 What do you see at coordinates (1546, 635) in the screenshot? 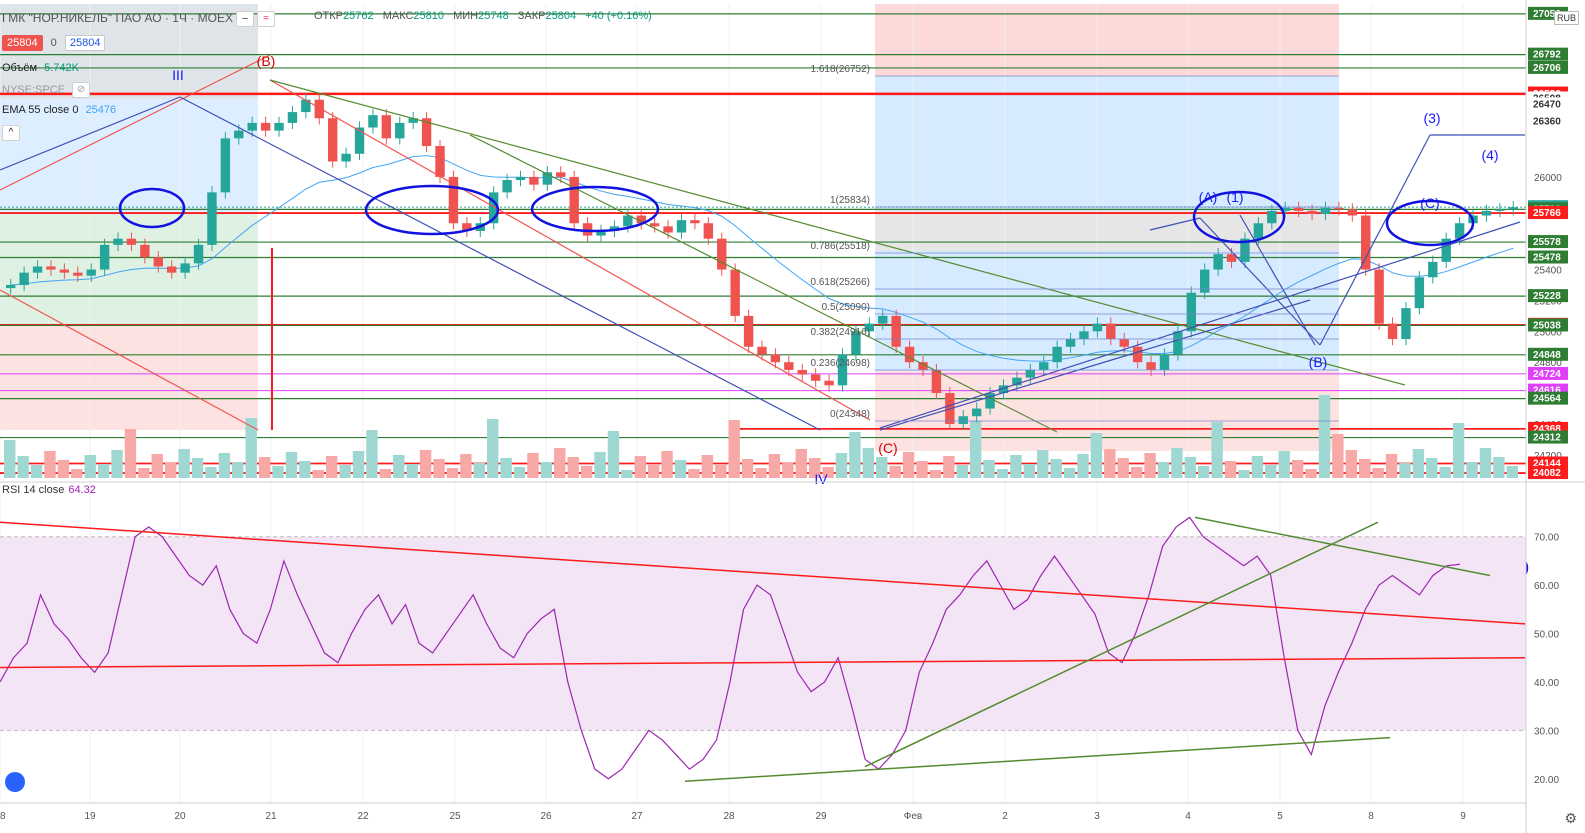
I see `rsi-tick-label: 50.00` at bounding box center [1546, 635].